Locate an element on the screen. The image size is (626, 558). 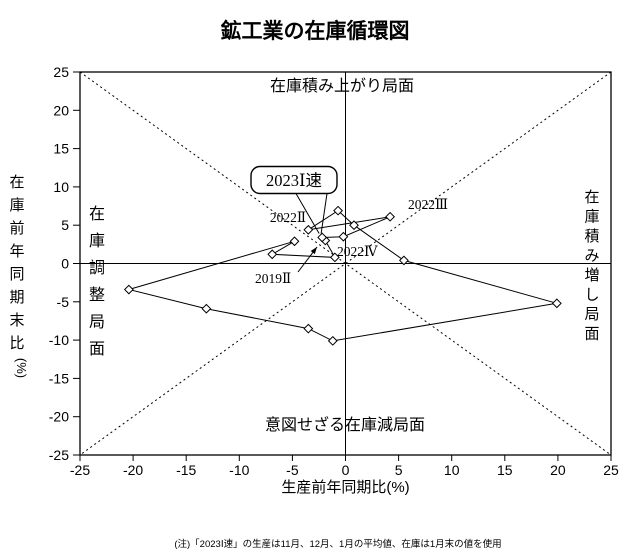
point-label: 2022Ⅳ is located at coordinates (357, 251).